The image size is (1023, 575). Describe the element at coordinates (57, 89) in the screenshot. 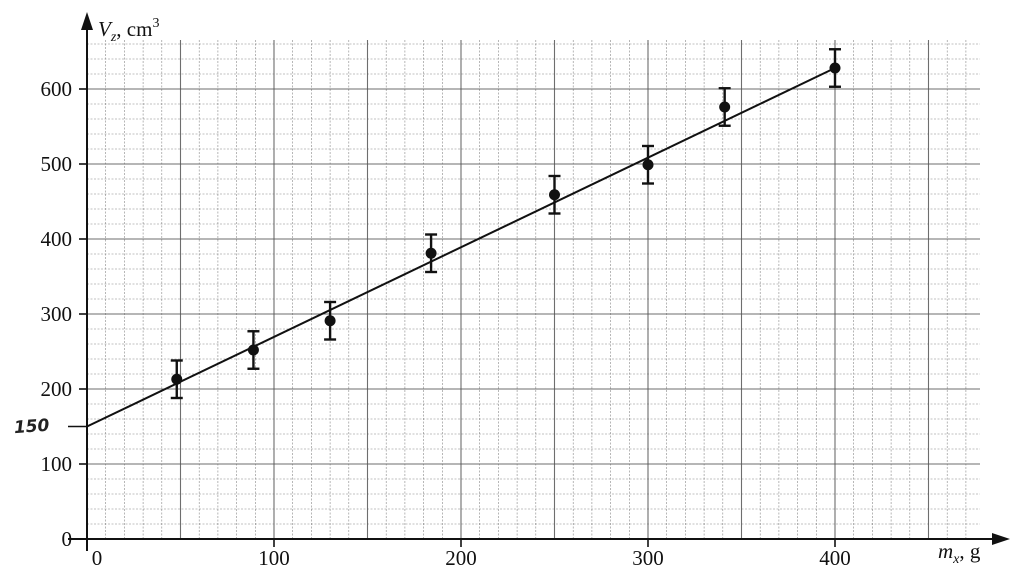

I see `y-tick-label: 600` at that location.